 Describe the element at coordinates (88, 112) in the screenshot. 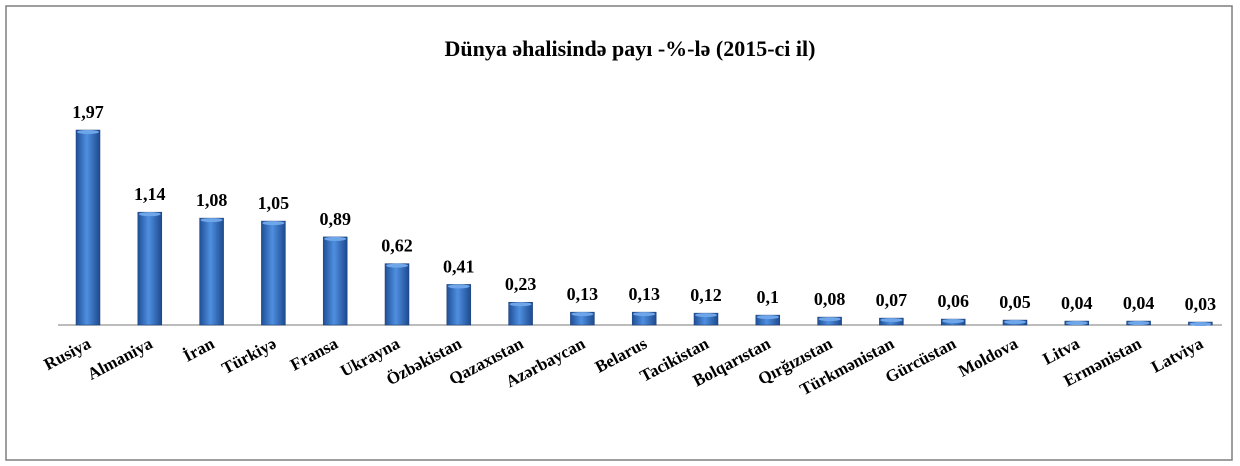

I see `value-label: 1,97` at that location.